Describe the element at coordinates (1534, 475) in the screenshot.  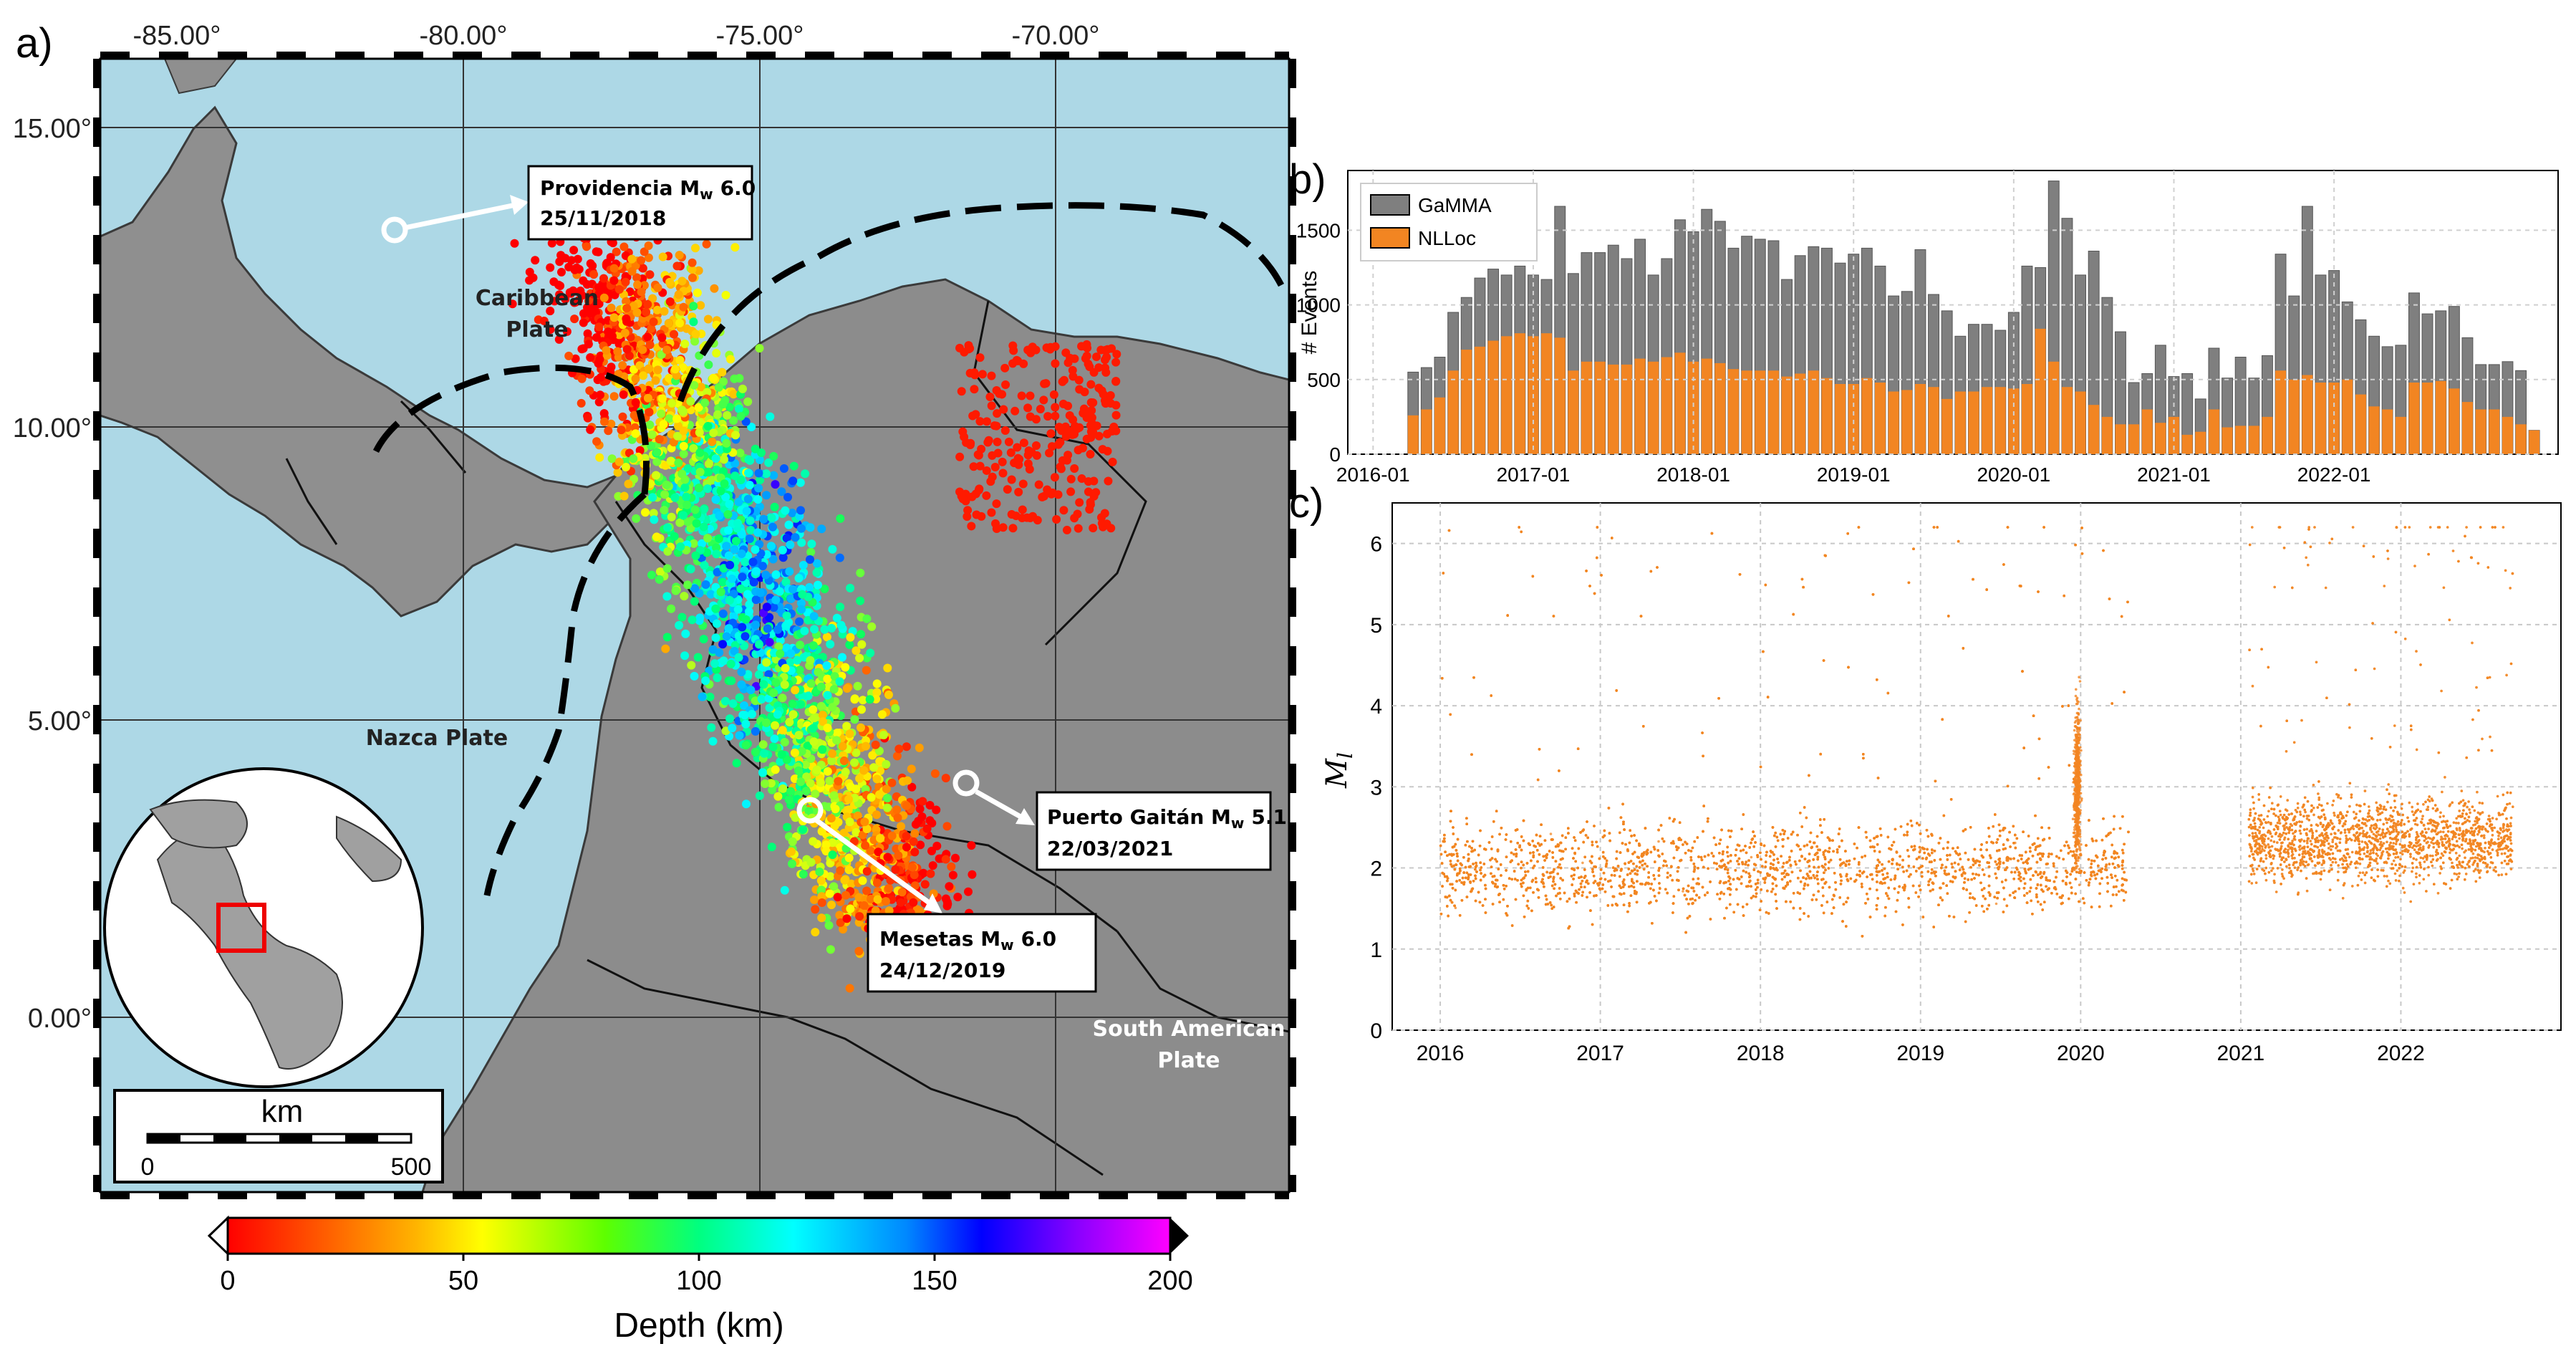
I see `bar-xtick: 2017-01` at that location.